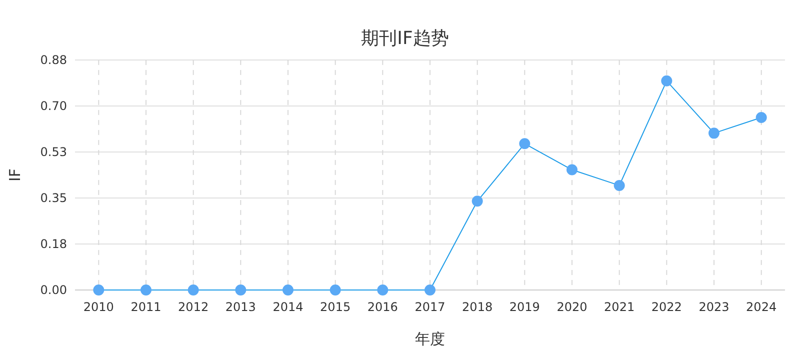  I want to click on y-tick-label: 0.88, so click(53, 60).